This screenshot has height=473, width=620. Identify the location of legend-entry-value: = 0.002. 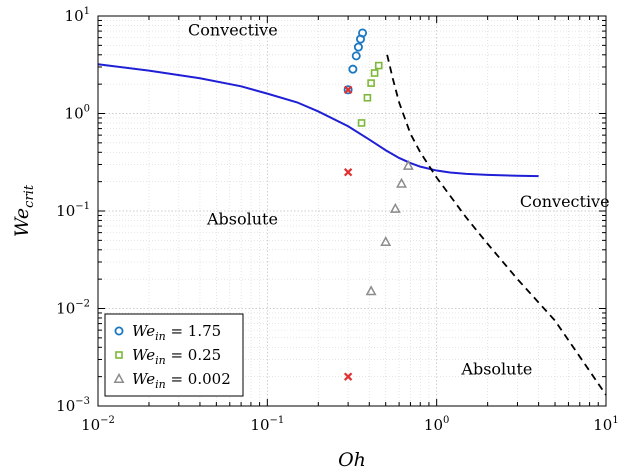
(198, 379).